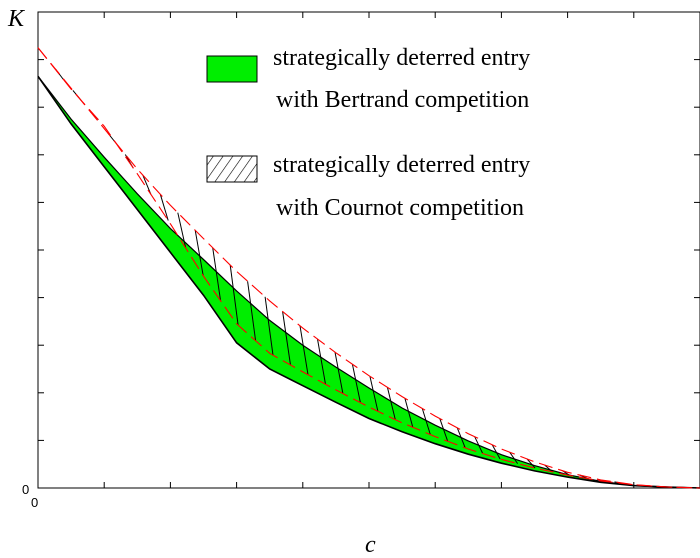 This screenshot has height=558, width=700. Describe the element at coordinates (16, 19) in the screenshot. I see `y-axis-label: K` at that location.